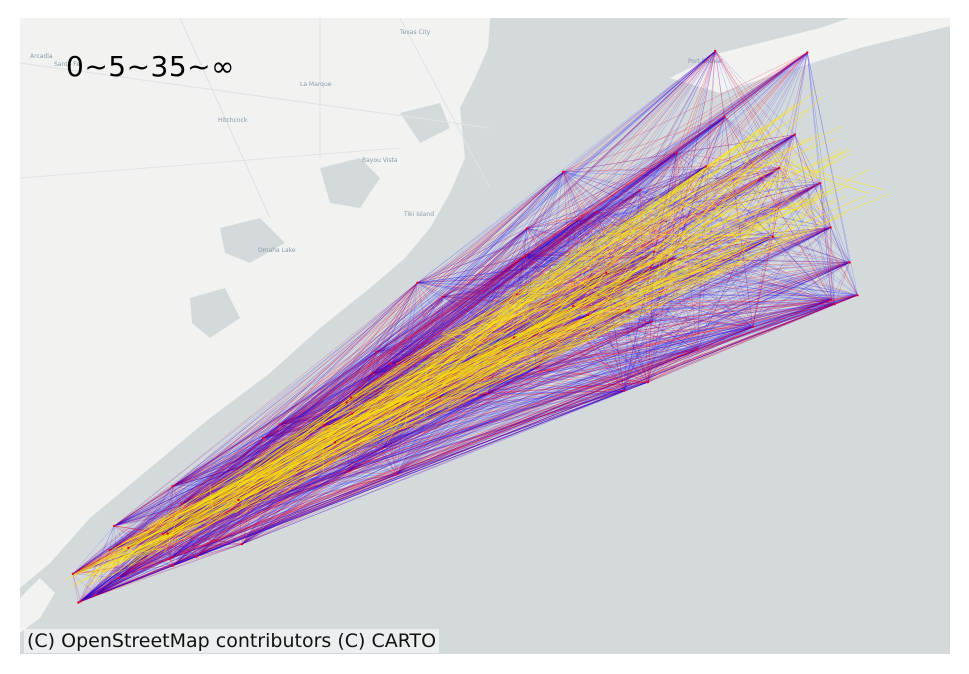 This screenshot has width=969, height=674. I want to click on map-attribution: (C) OpenStreetMap contributors (C) CARTO, so click(232, 641).